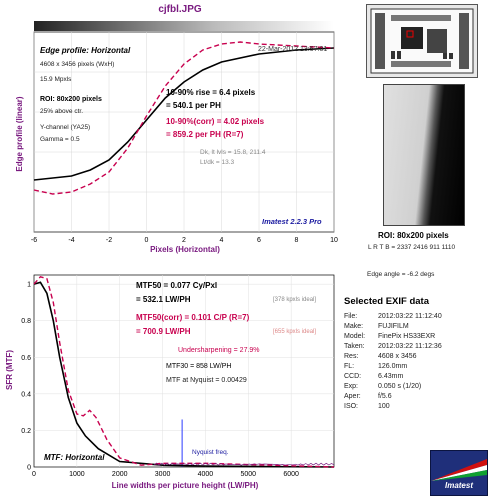 Image resolution: width=500 pixels, height=500 pixels. I want to click on mtf50-corr-lwph: = 700.9 LW/PH, so click(163, 331).